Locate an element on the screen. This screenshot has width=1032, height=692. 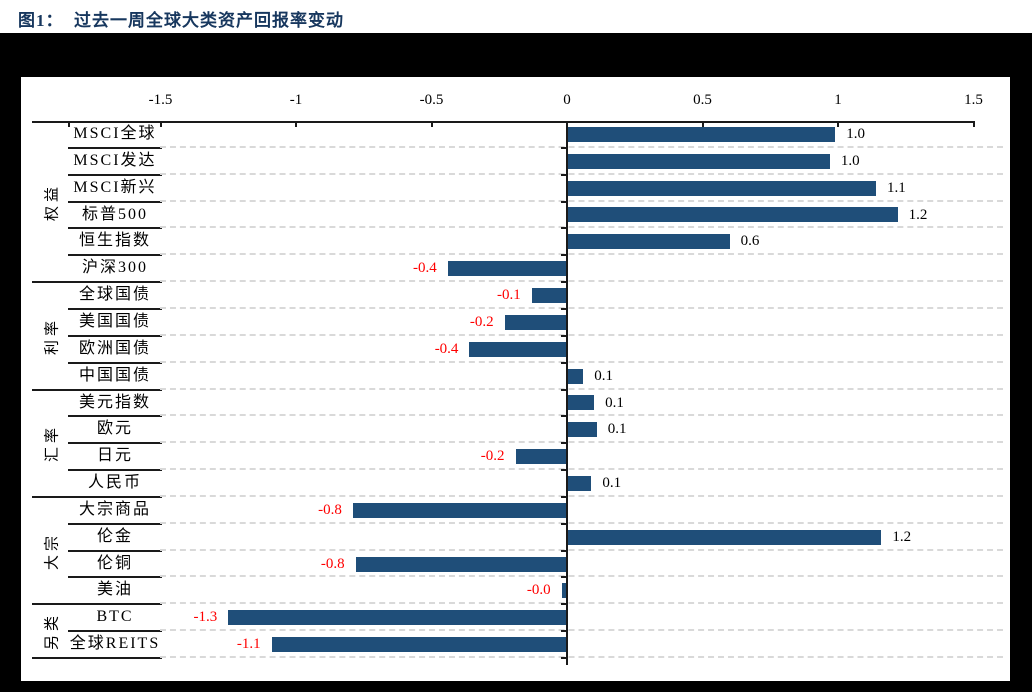
group-label: 利率 is located at coordinates (52, 335).